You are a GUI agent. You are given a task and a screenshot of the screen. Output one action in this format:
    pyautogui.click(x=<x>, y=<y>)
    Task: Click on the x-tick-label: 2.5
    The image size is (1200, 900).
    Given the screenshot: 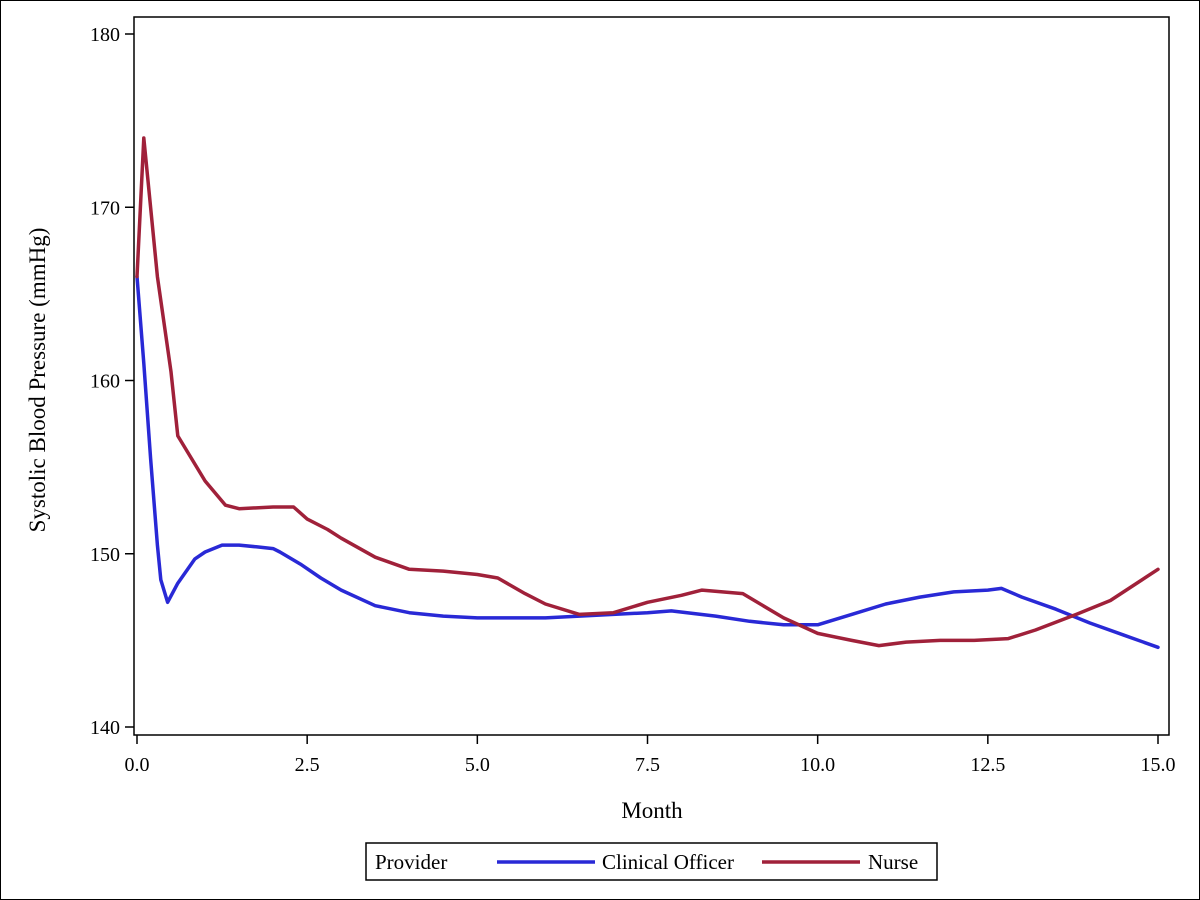 What is the action you would take?
    pyautogui.click(x=307, y=765)
    